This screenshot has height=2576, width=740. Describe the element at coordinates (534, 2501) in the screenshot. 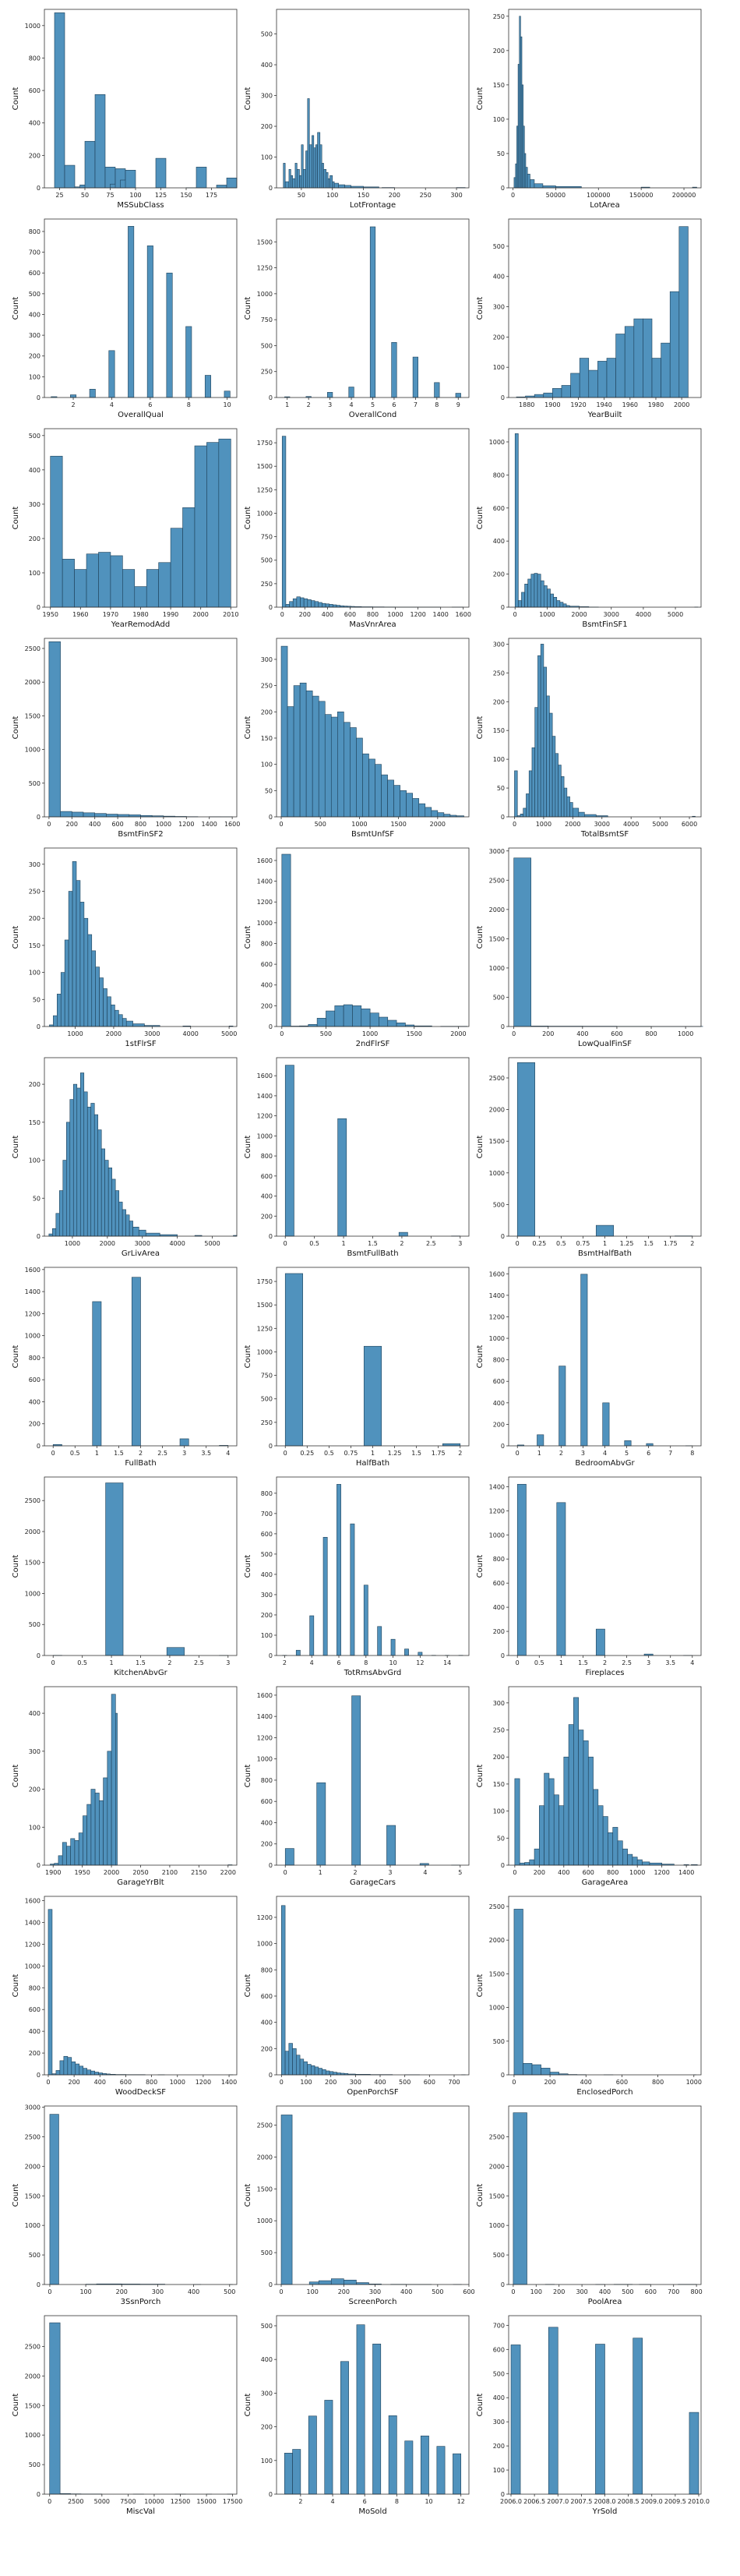

I see `x-tick-label: 2006.5` at that location.